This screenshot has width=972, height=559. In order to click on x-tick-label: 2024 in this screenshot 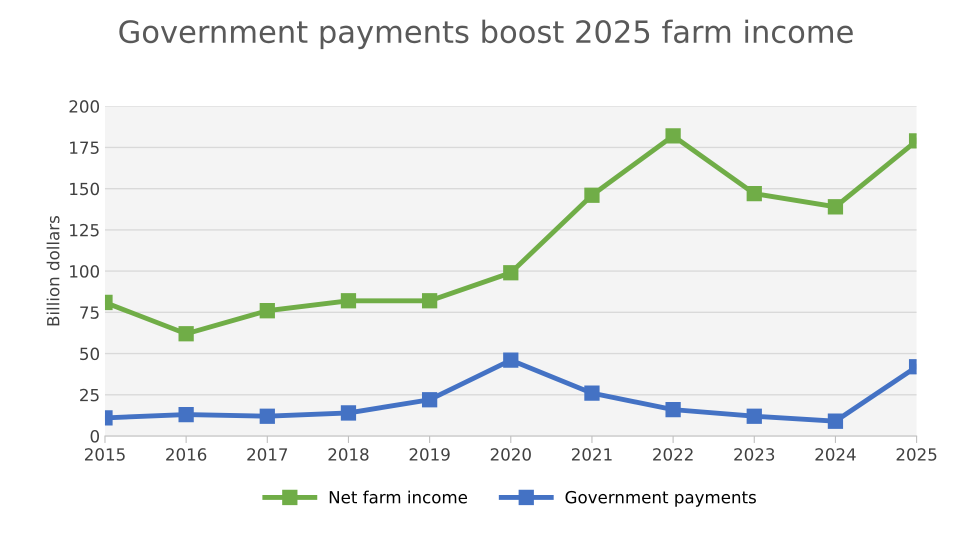, I will do `click(835, 454)`.